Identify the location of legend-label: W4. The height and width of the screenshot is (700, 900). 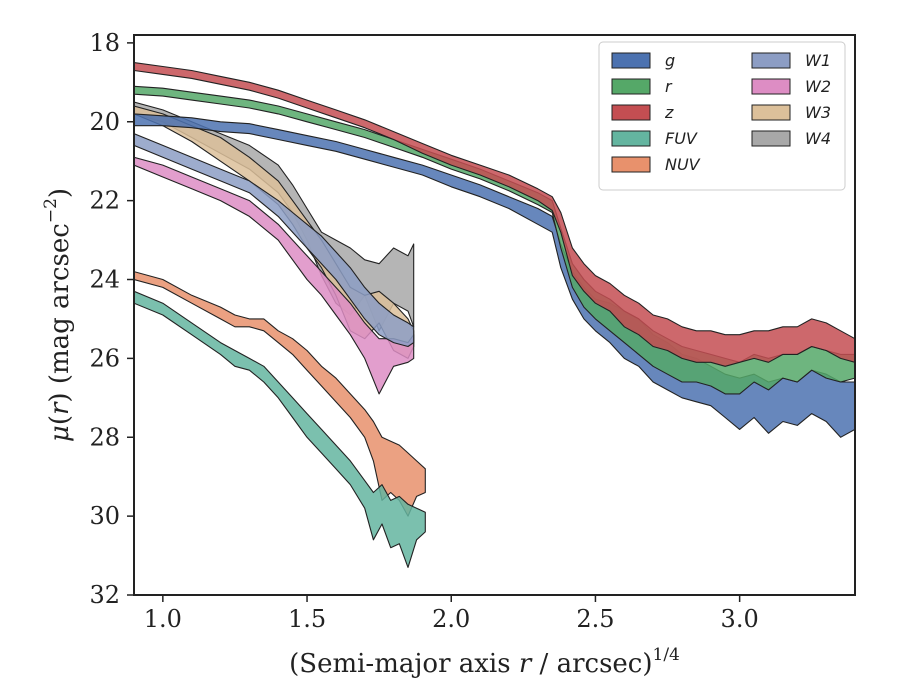
(818, 138).